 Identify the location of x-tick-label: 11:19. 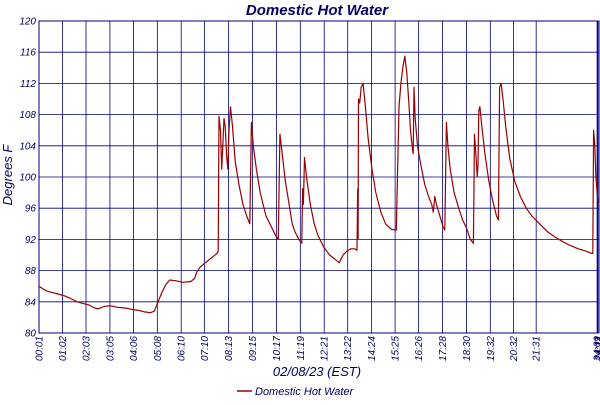
(301, 348).